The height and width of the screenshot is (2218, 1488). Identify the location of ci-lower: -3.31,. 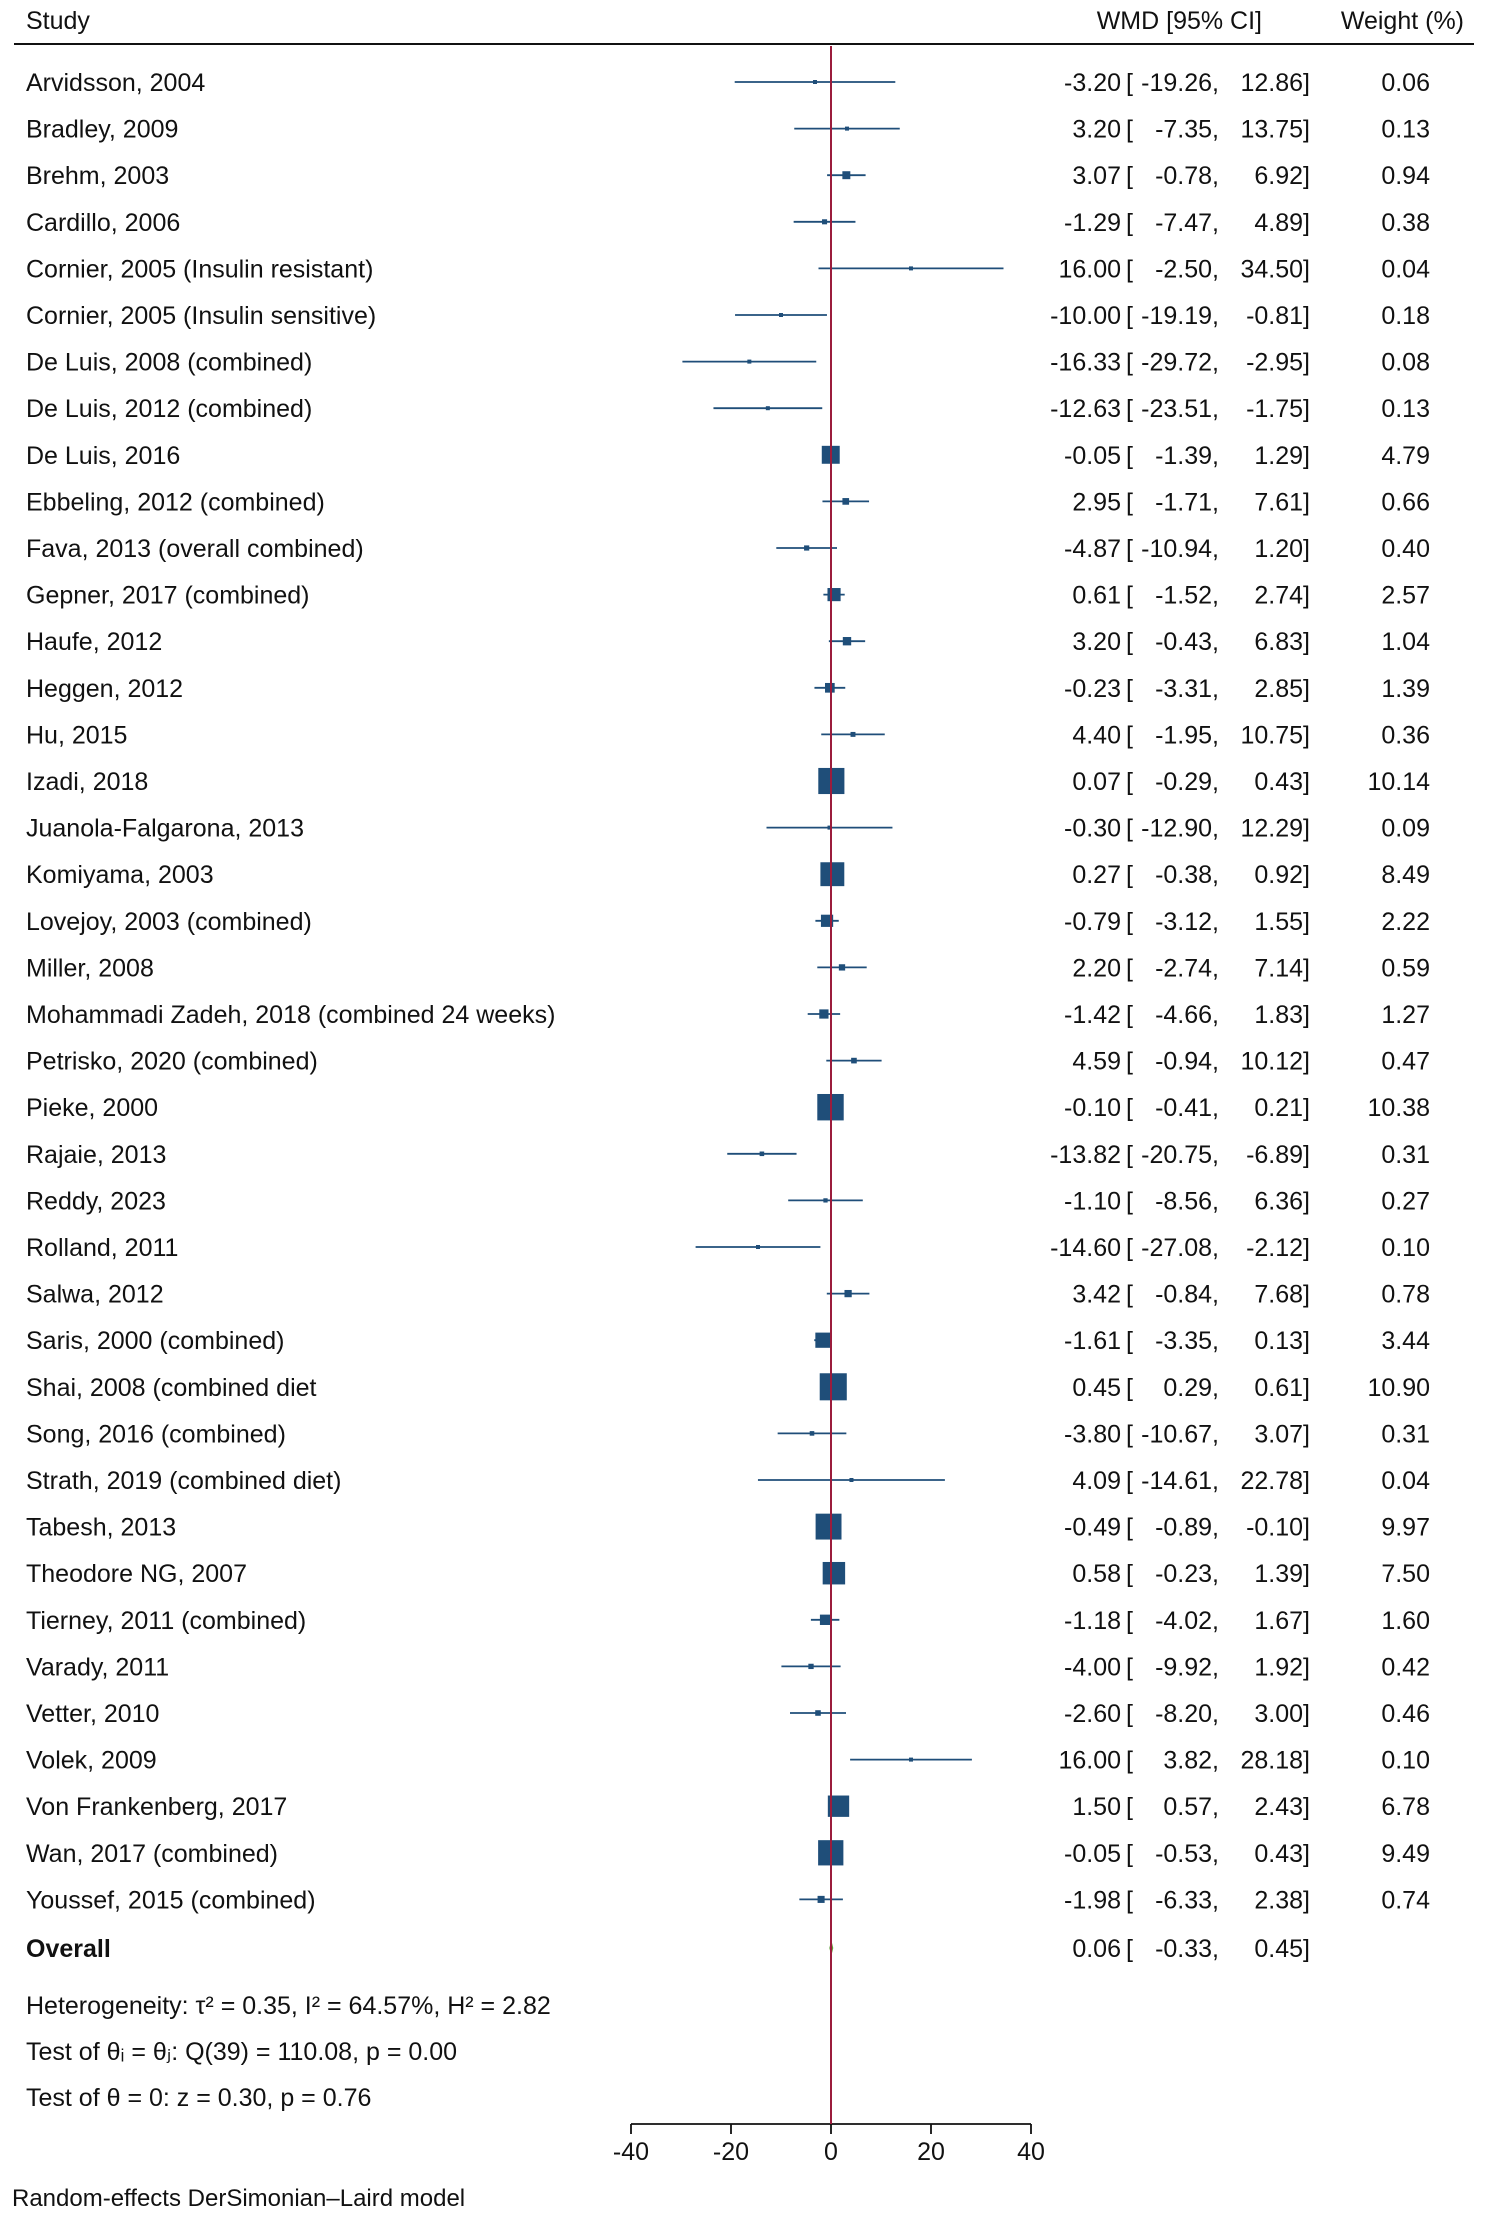
(1187, 689).